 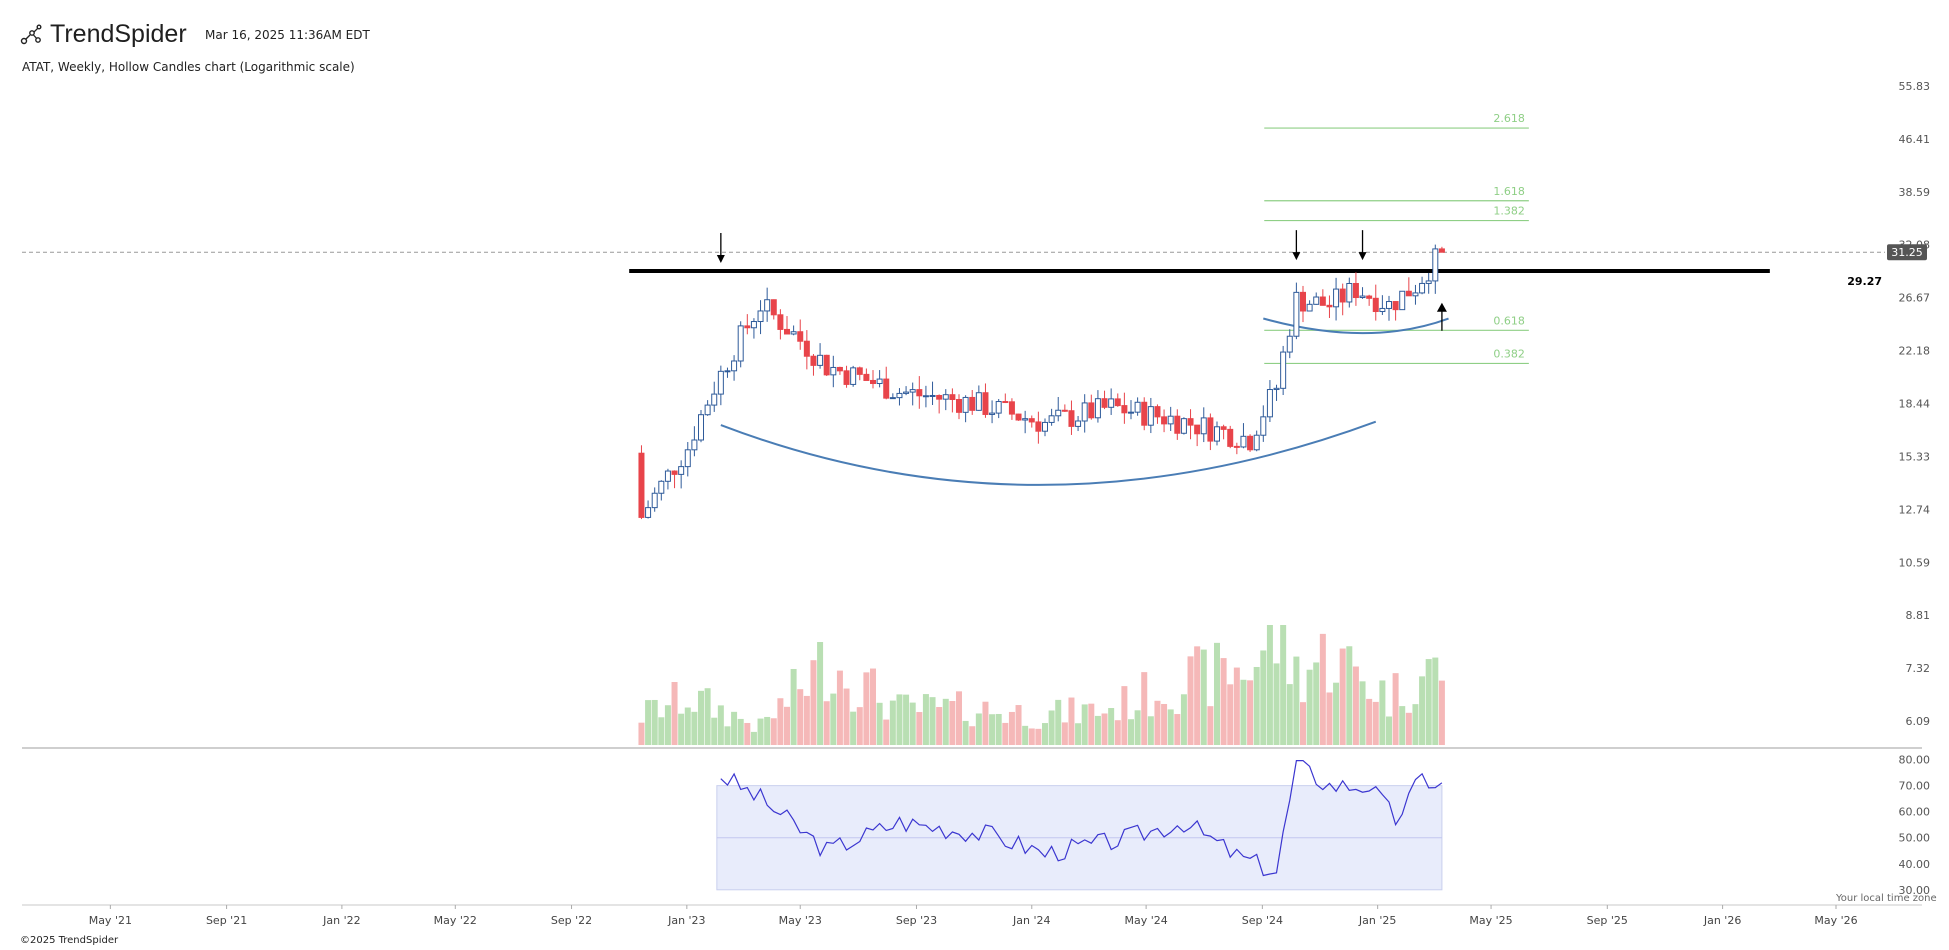 I want to click on fib-level-label: 1.618, so click(x=1509, y=191).